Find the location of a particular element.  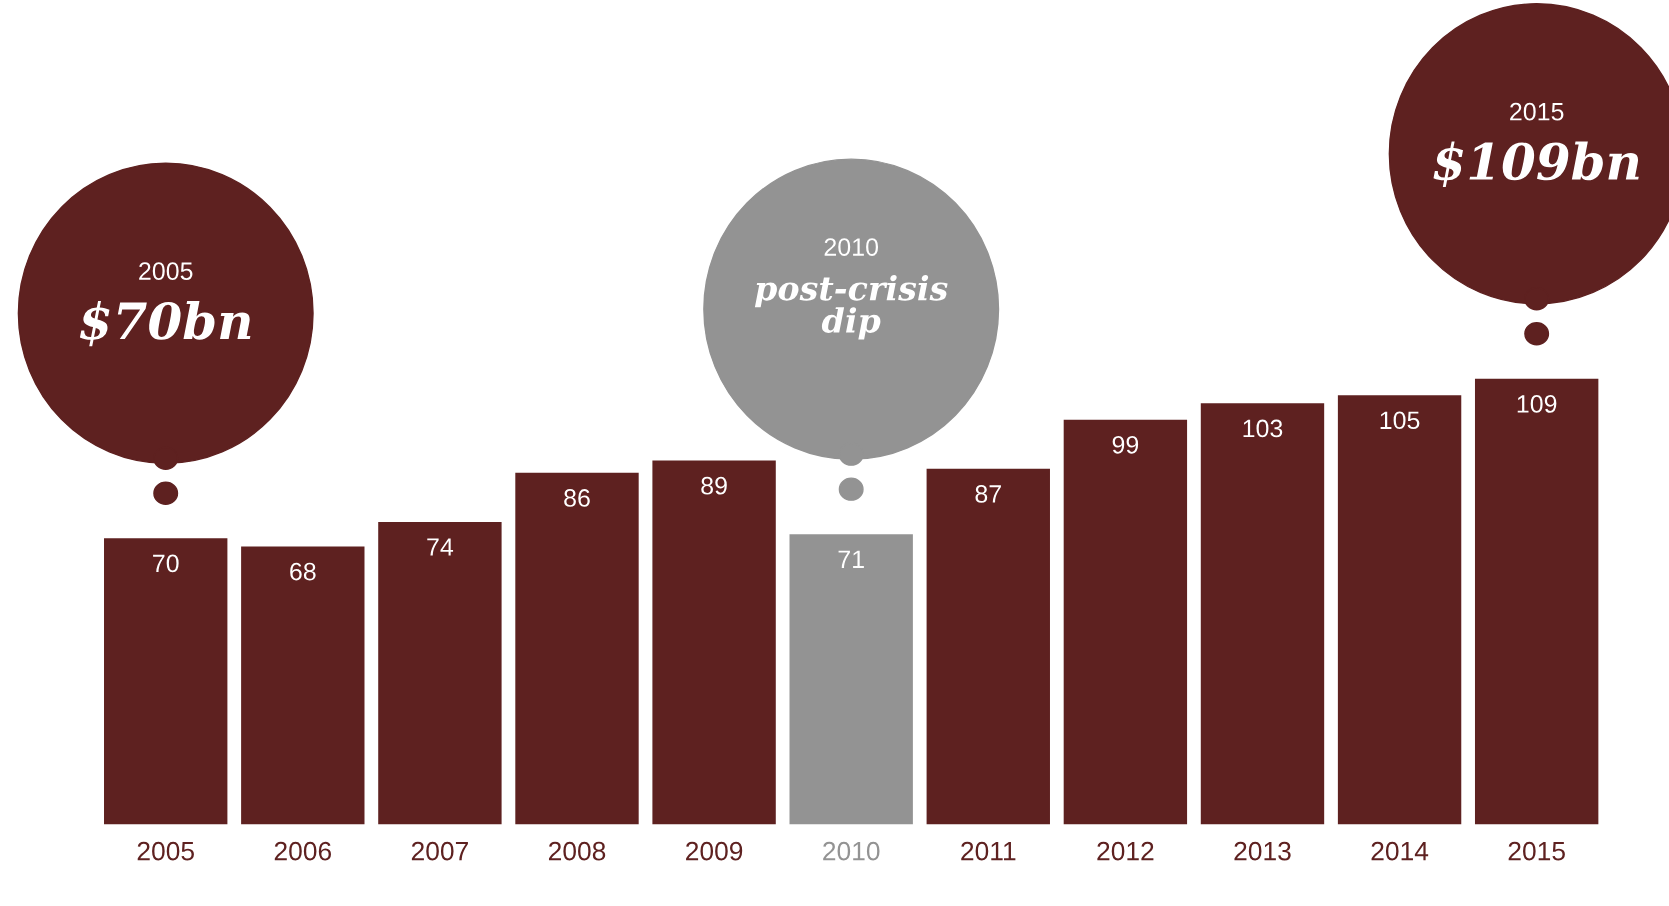

x-tick-label: 2015 is located at coordinates (1536, 851).